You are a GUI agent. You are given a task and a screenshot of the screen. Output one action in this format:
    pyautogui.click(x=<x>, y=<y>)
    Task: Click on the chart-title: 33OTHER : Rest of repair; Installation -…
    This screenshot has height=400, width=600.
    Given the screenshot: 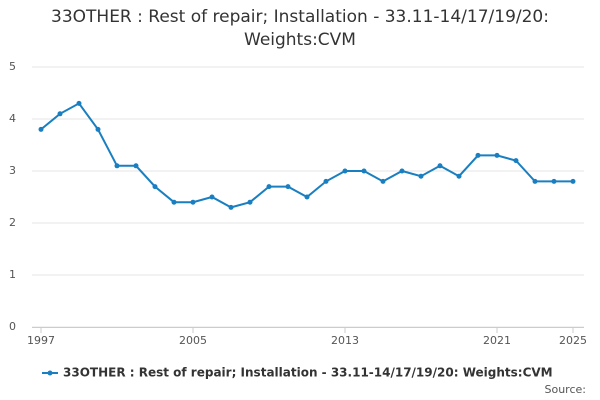 What is the action you would take?
    pyautogui.click(x=300, y=28)
    